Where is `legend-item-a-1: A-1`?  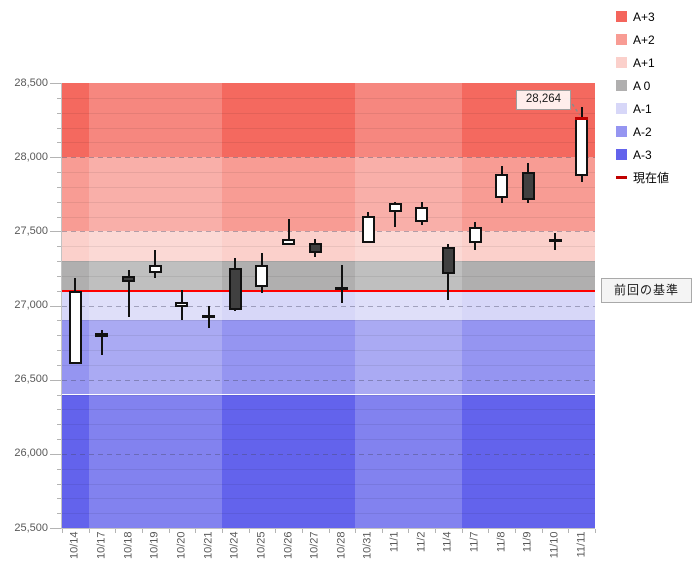 legend-item-a-1: A-1 is located at coordinates (654, 108).